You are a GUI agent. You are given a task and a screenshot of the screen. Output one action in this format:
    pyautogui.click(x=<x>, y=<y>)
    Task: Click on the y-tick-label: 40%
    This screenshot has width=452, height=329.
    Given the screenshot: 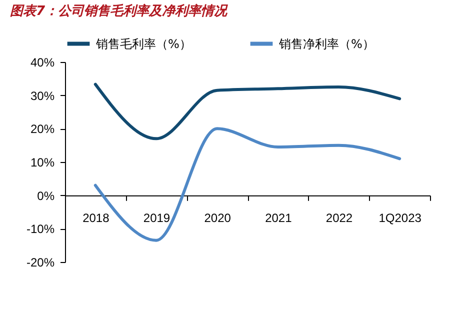 What is the action you would take?
    pyautogui.click(x=42, y=63)
    